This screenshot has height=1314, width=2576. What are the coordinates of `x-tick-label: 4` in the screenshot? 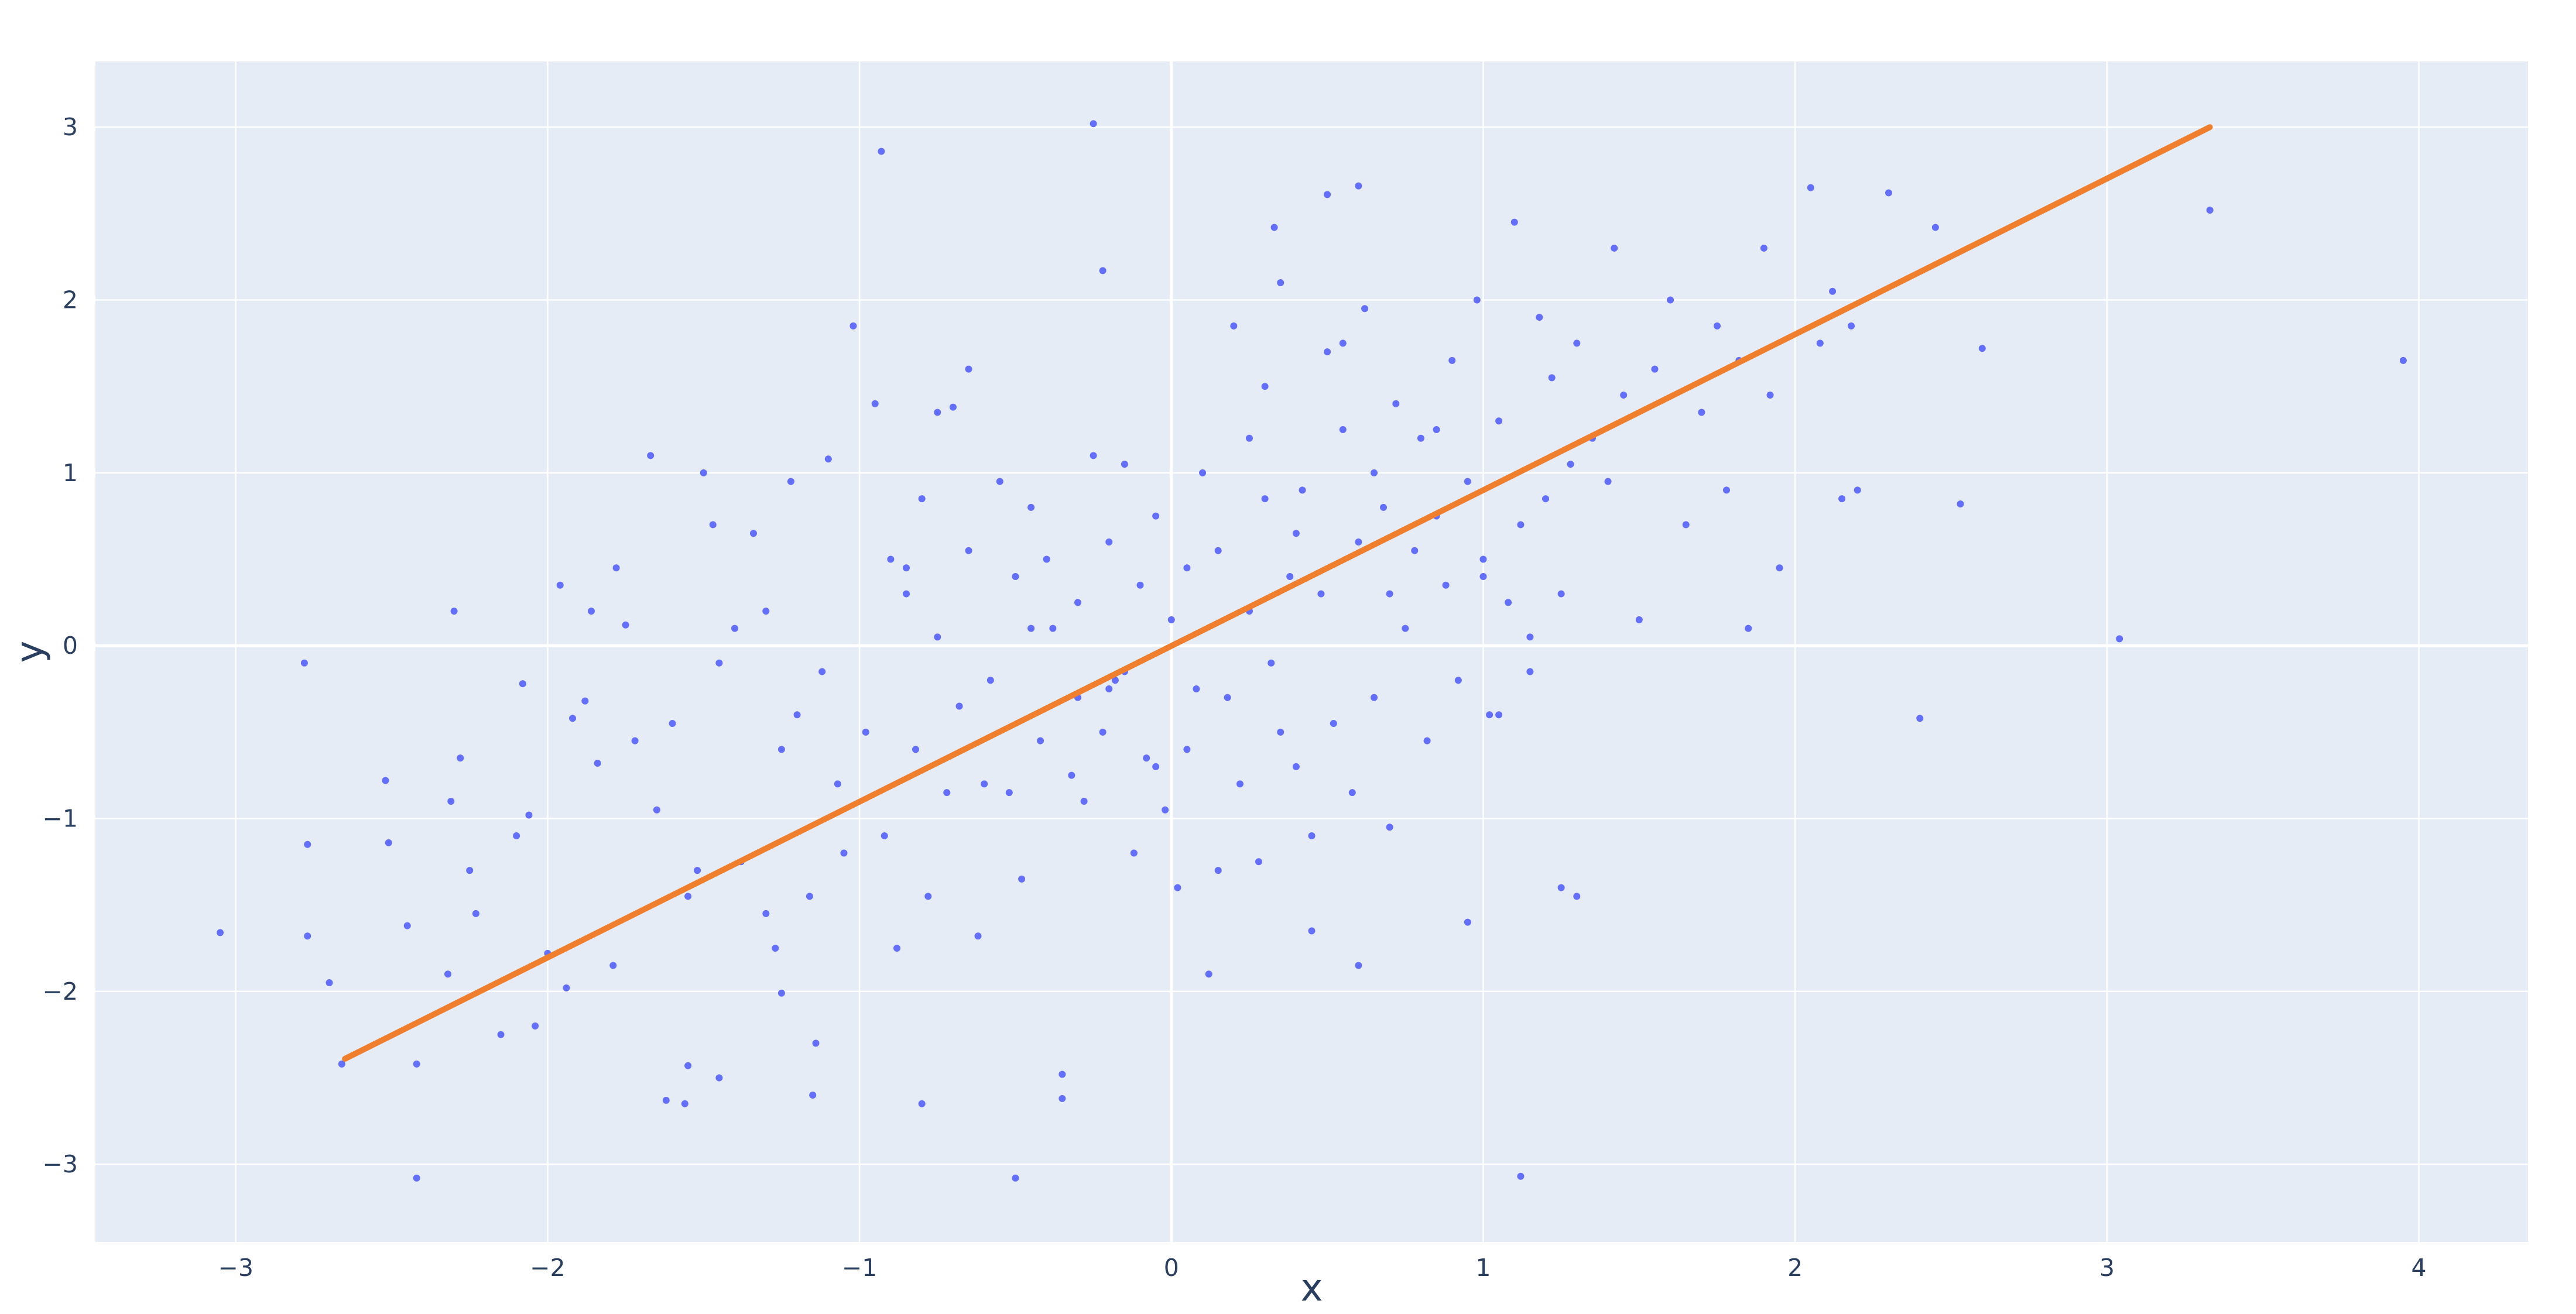 It's located at (2419, 1268).